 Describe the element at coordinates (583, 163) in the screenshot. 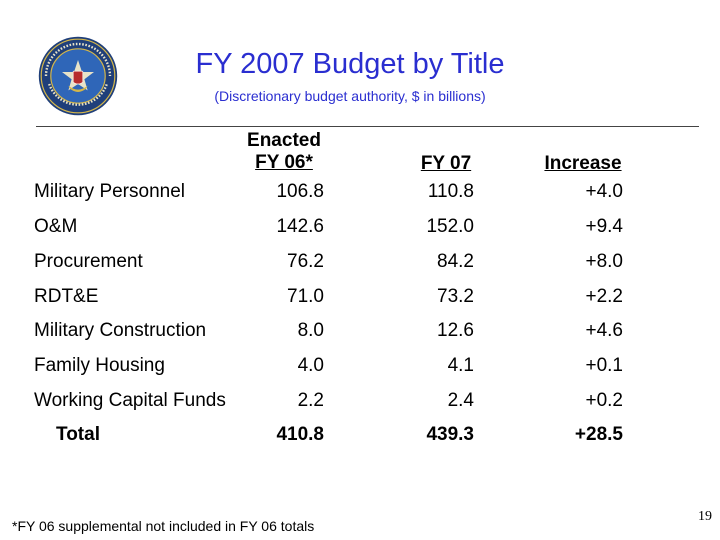

I see `header-increase: Increase` at that location.